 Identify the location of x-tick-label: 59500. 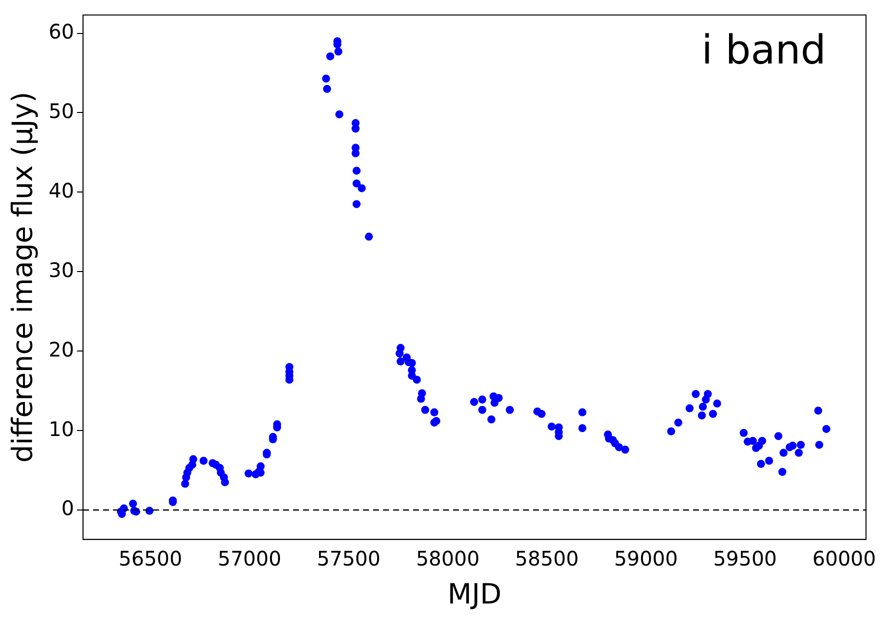
(745, 558).